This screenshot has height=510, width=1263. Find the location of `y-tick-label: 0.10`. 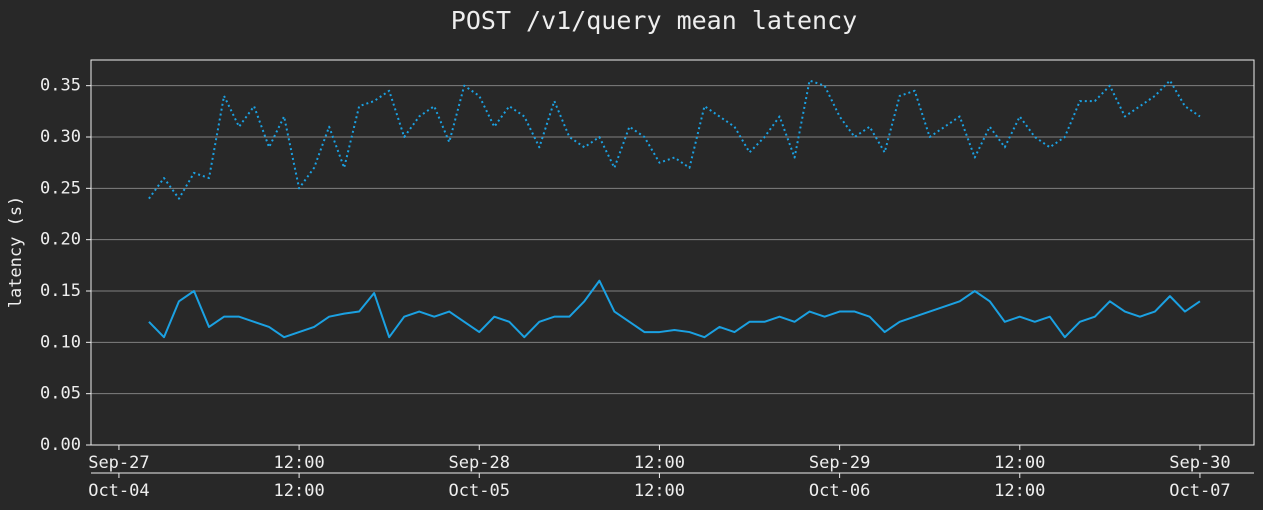

y-tick-label: 0.10 is located at coordinates (60, 342).